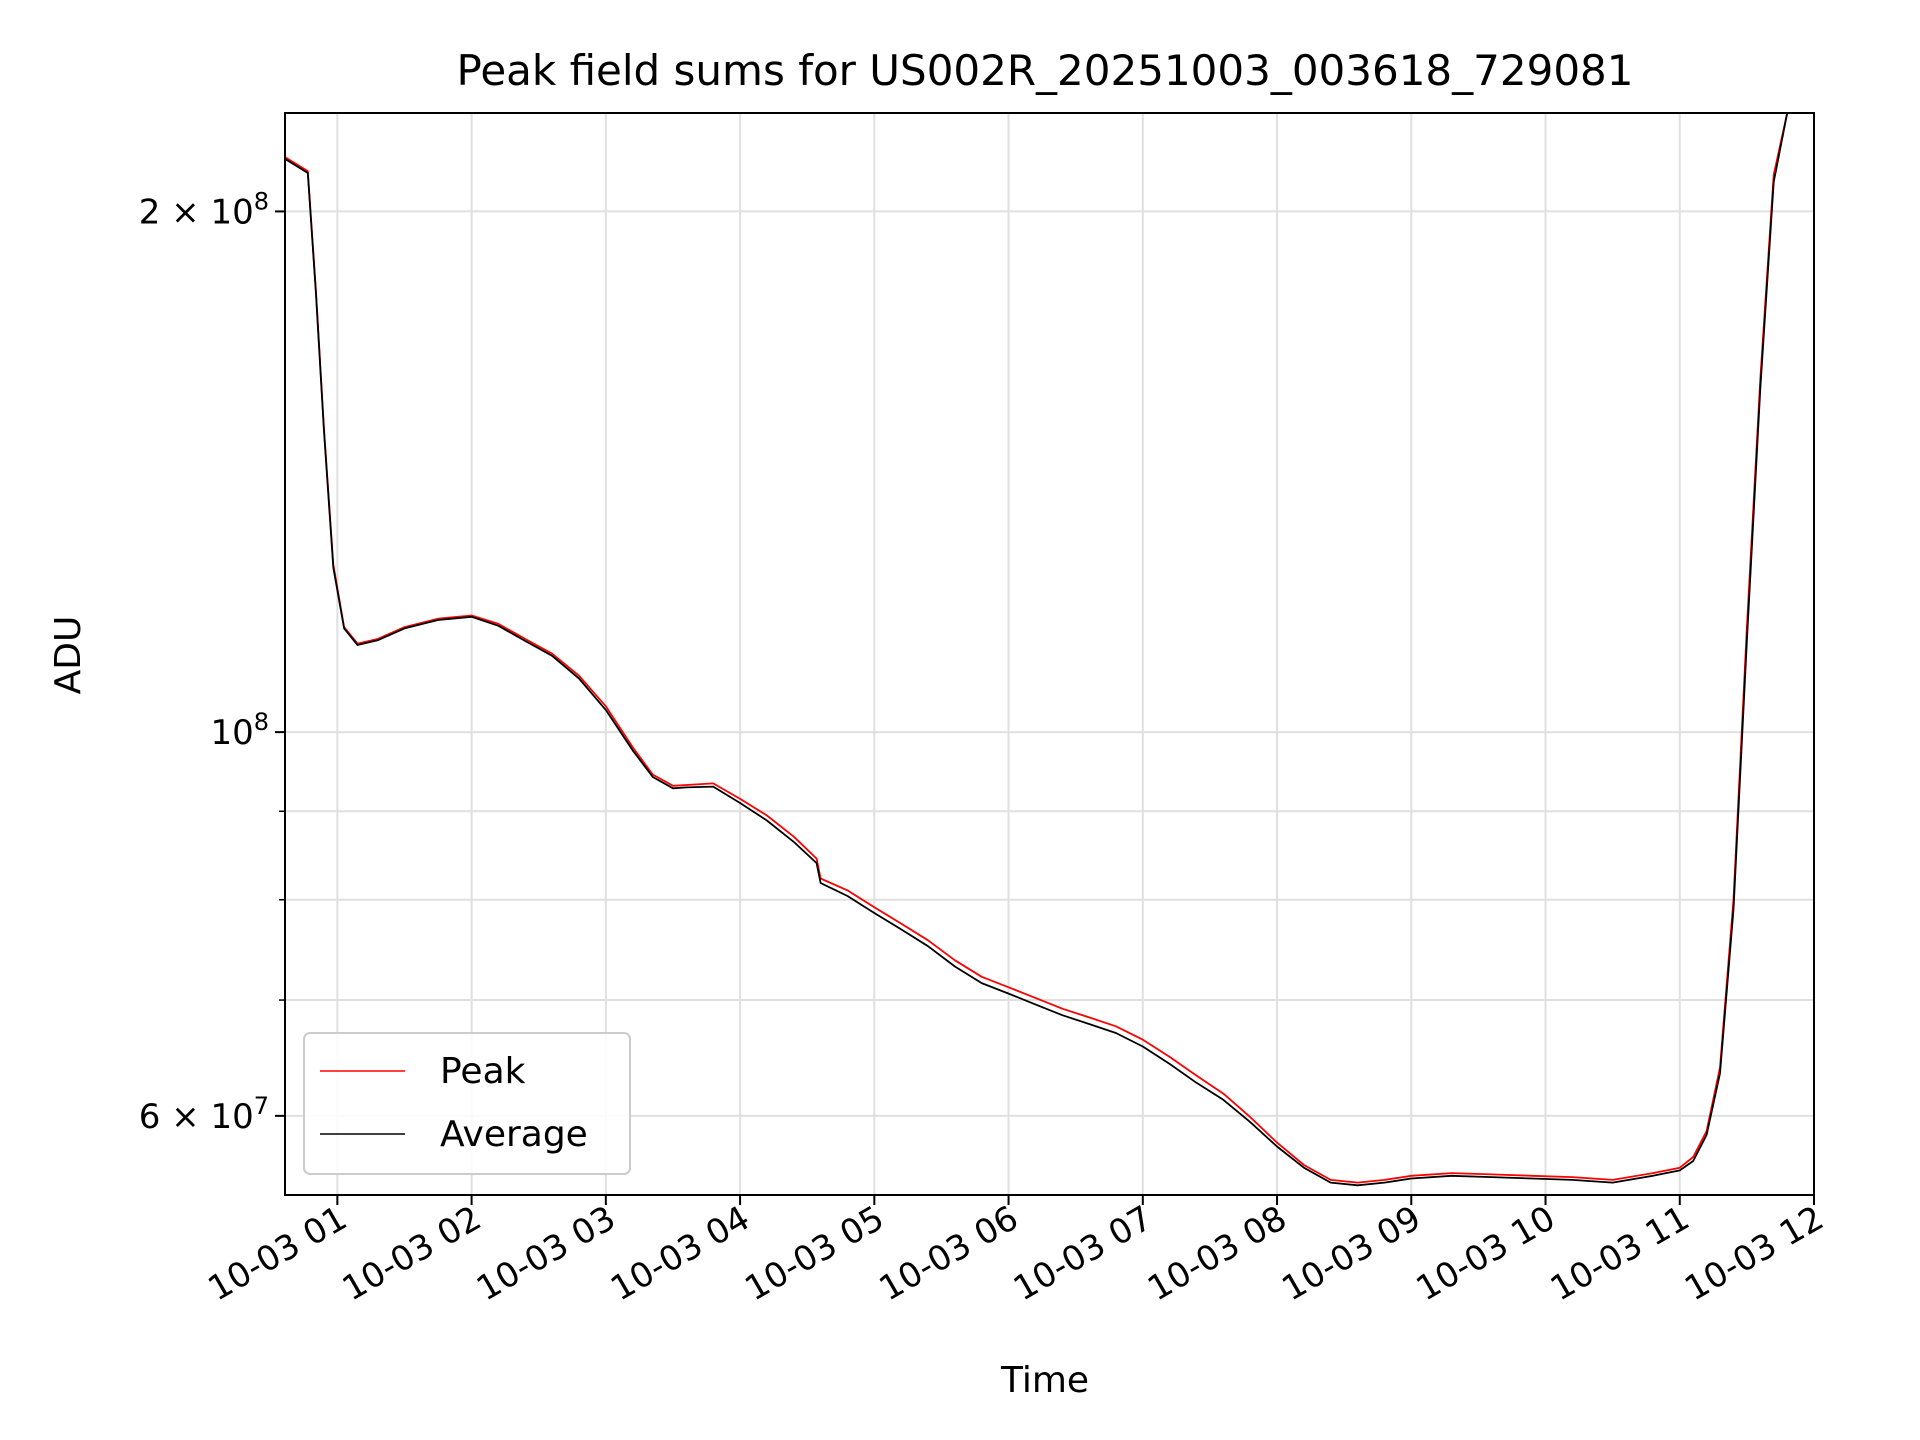 The height and width of the screenshot is (1440, 1920). I want to click on y-tick-label: 6 × 107, so click(204, 1114).